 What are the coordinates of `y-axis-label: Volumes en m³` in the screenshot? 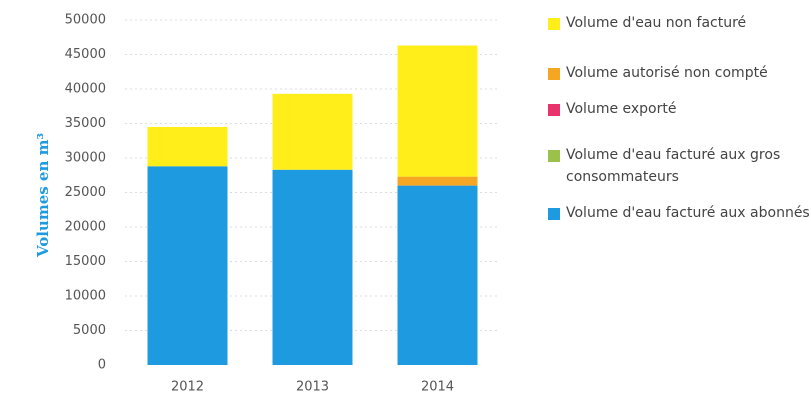 It's located at (43, 195).